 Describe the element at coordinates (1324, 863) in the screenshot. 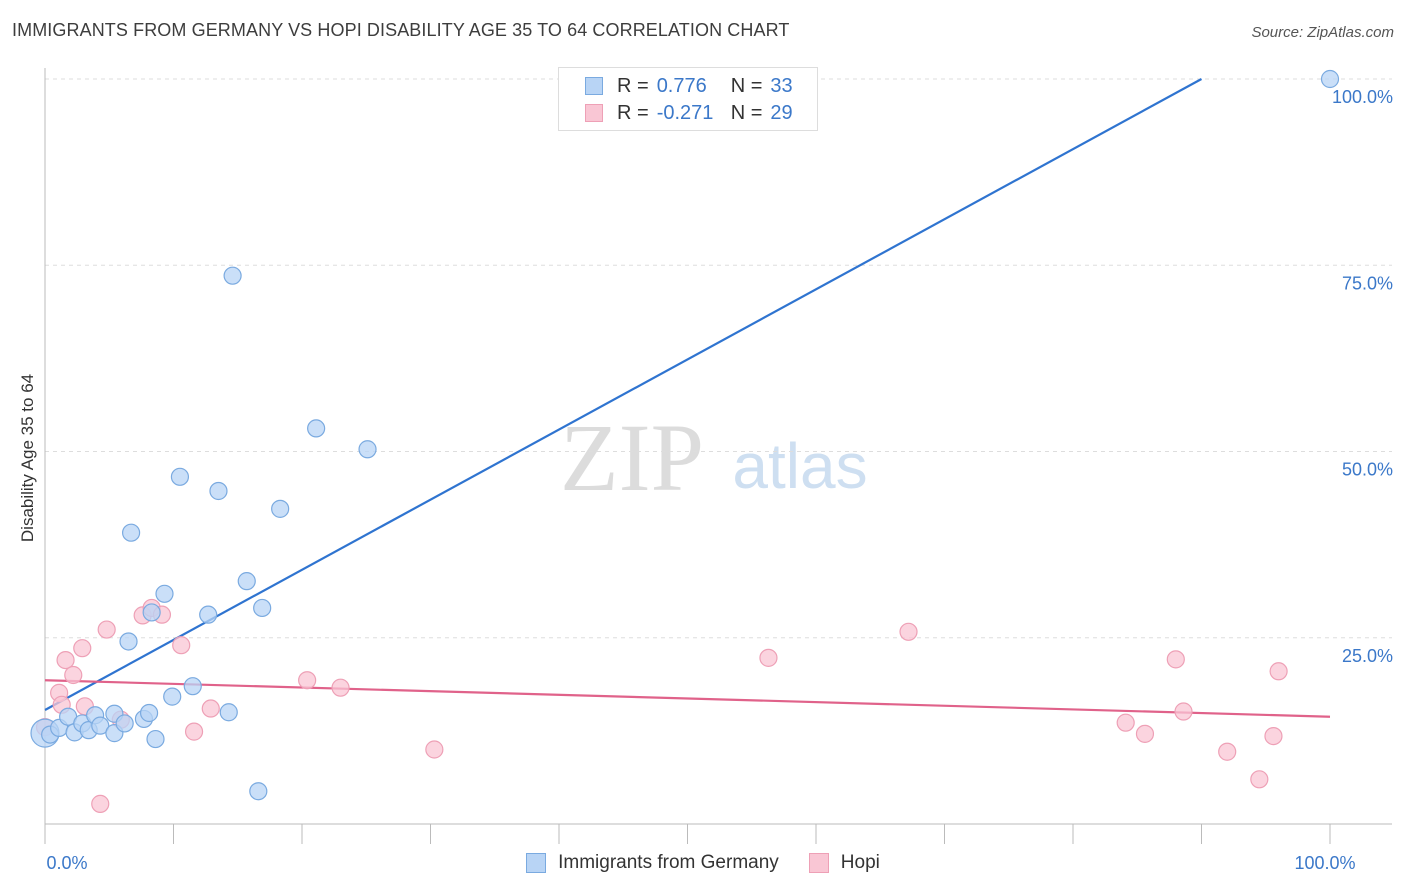

I see `x-tick-label: 100.0%` at that location.